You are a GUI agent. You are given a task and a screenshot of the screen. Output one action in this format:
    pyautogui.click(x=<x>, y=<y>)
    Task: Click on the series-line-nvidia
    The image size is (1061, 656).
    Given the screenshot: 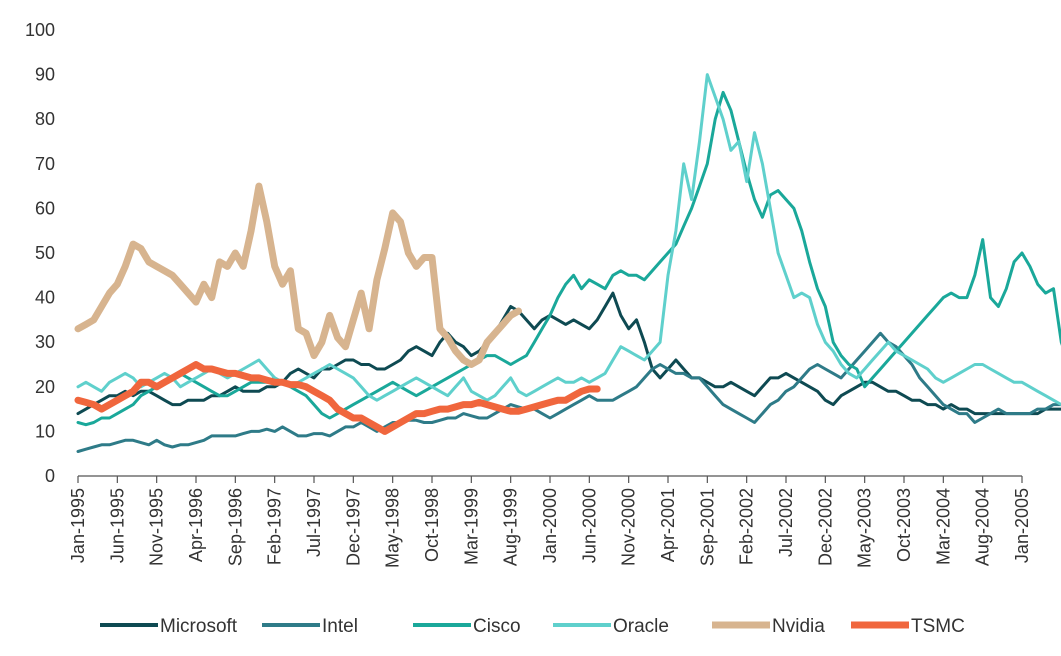 What is the action you would take?
    pyautogui.click(x=298, y=275)
    